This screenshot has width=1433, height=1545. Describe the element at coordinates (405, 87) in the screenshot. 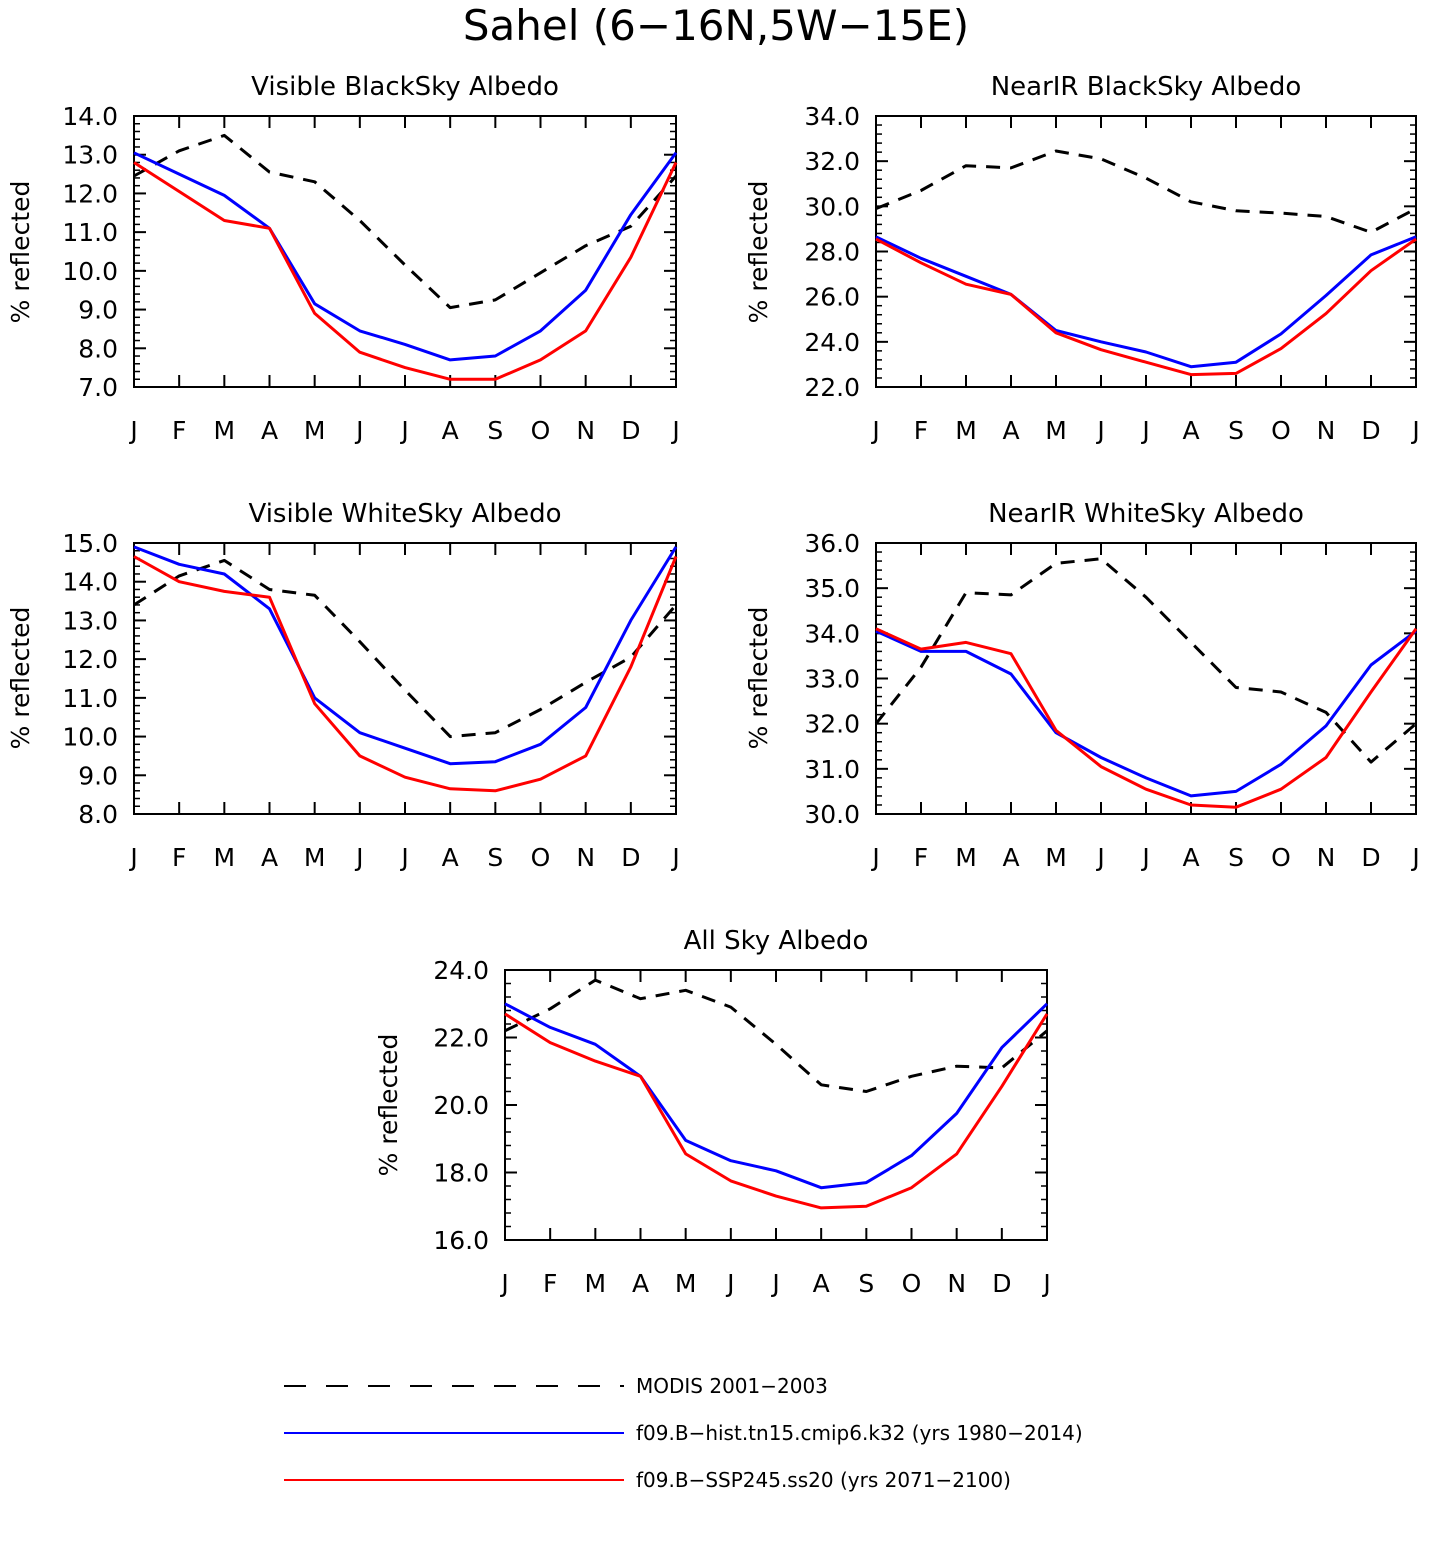

I see `panel-title: Visible BlackSky Albedo` at that location.